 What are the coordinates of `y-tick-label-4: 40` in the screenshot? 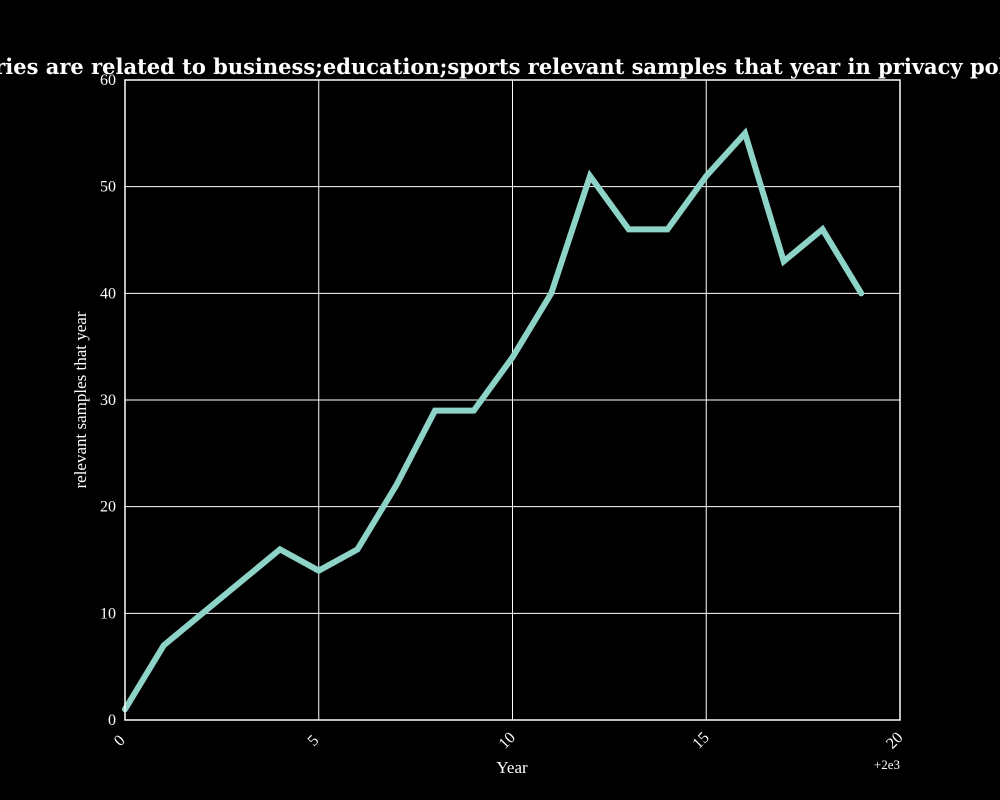 It's located at (108, 293).